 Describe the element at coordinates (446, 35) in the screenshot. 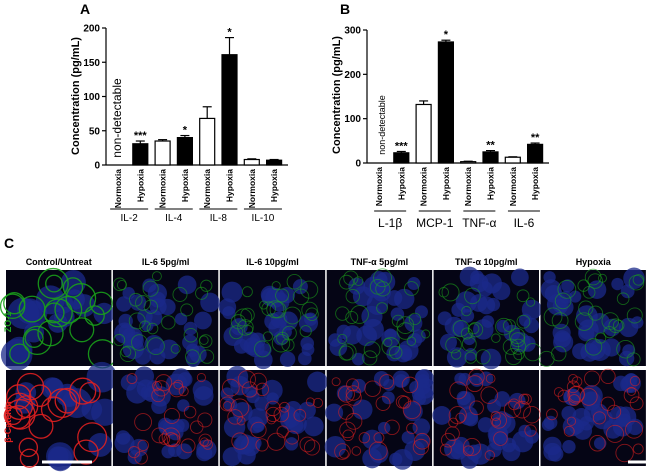

I see `b-significance-3: *` at that location.